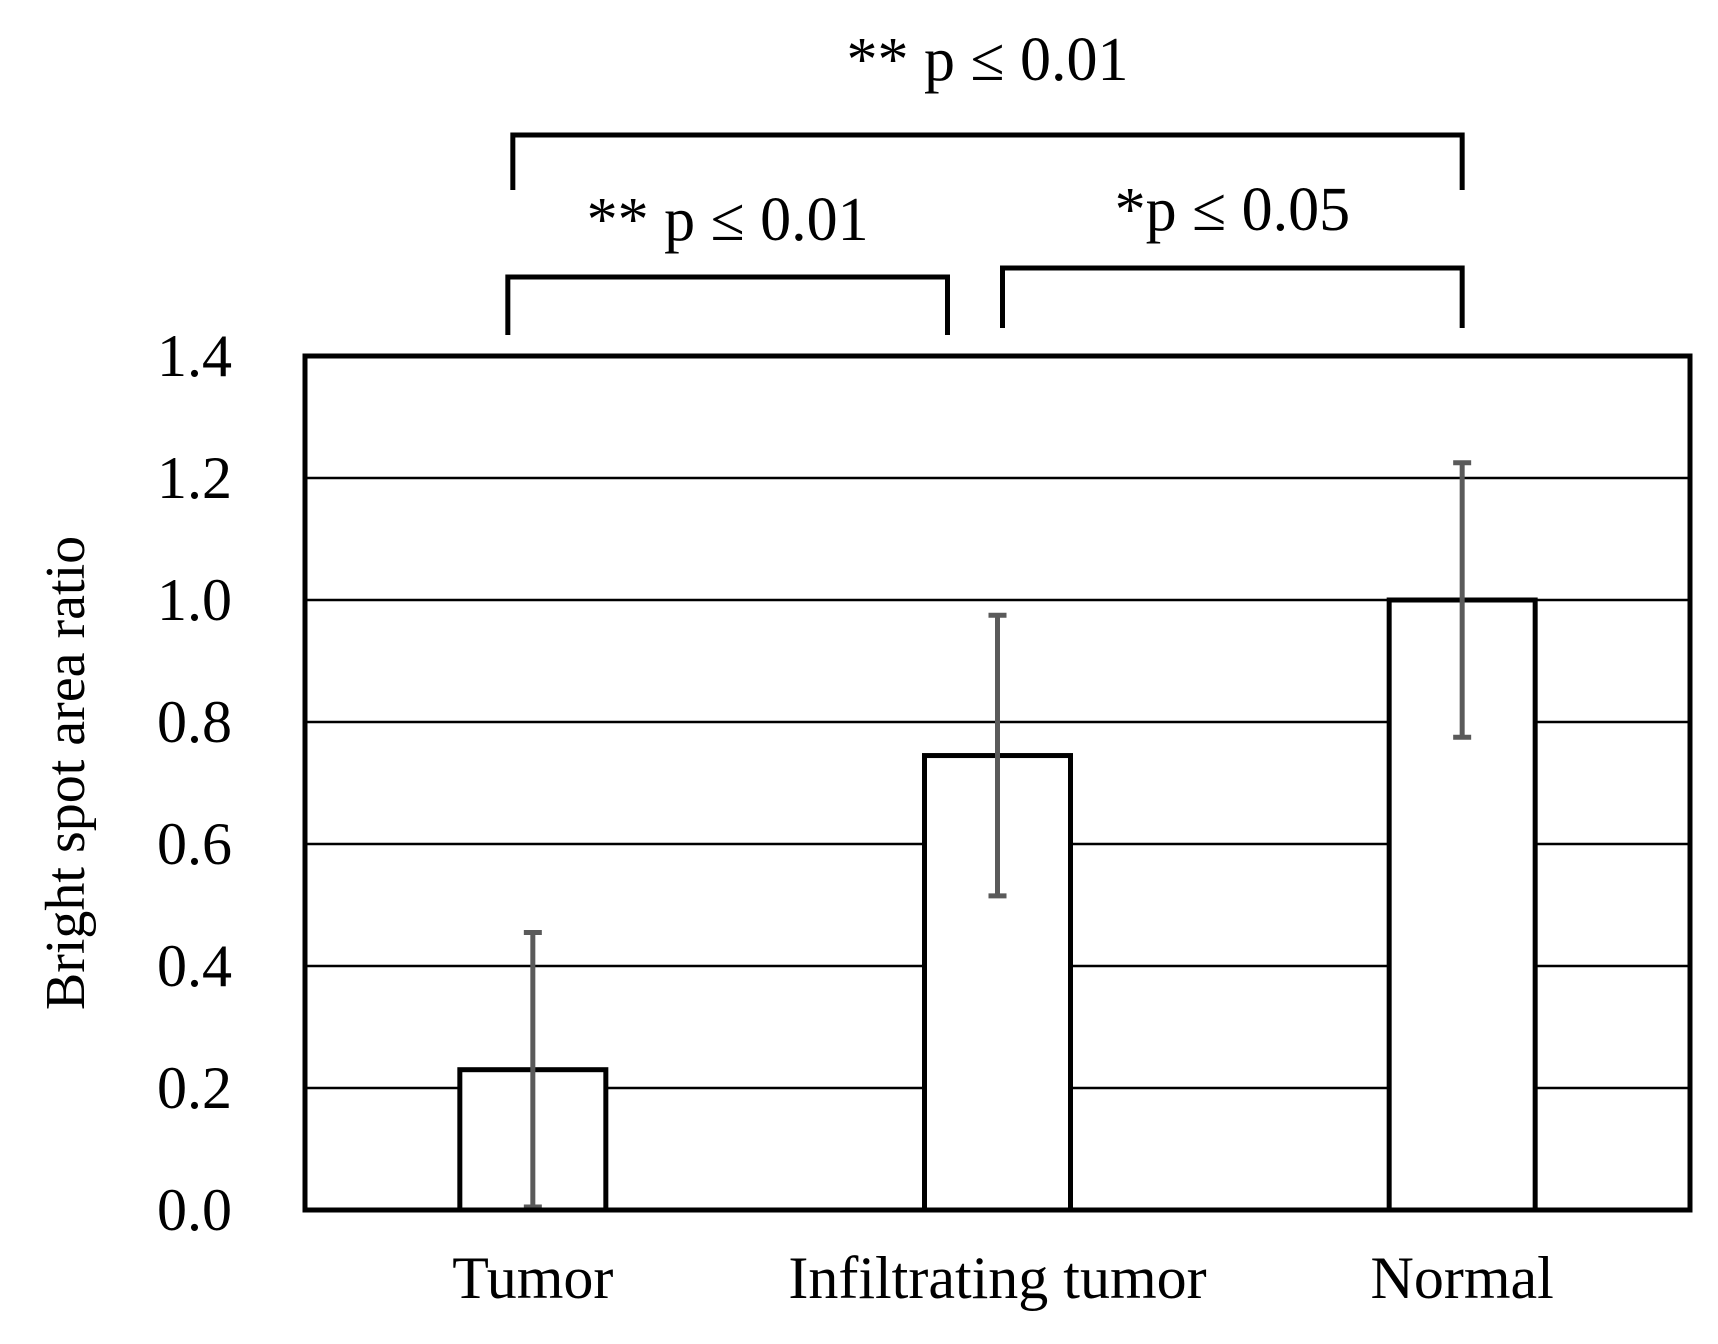  I want to click on x-category-label-normal: Normal, so click(1462, 1278).